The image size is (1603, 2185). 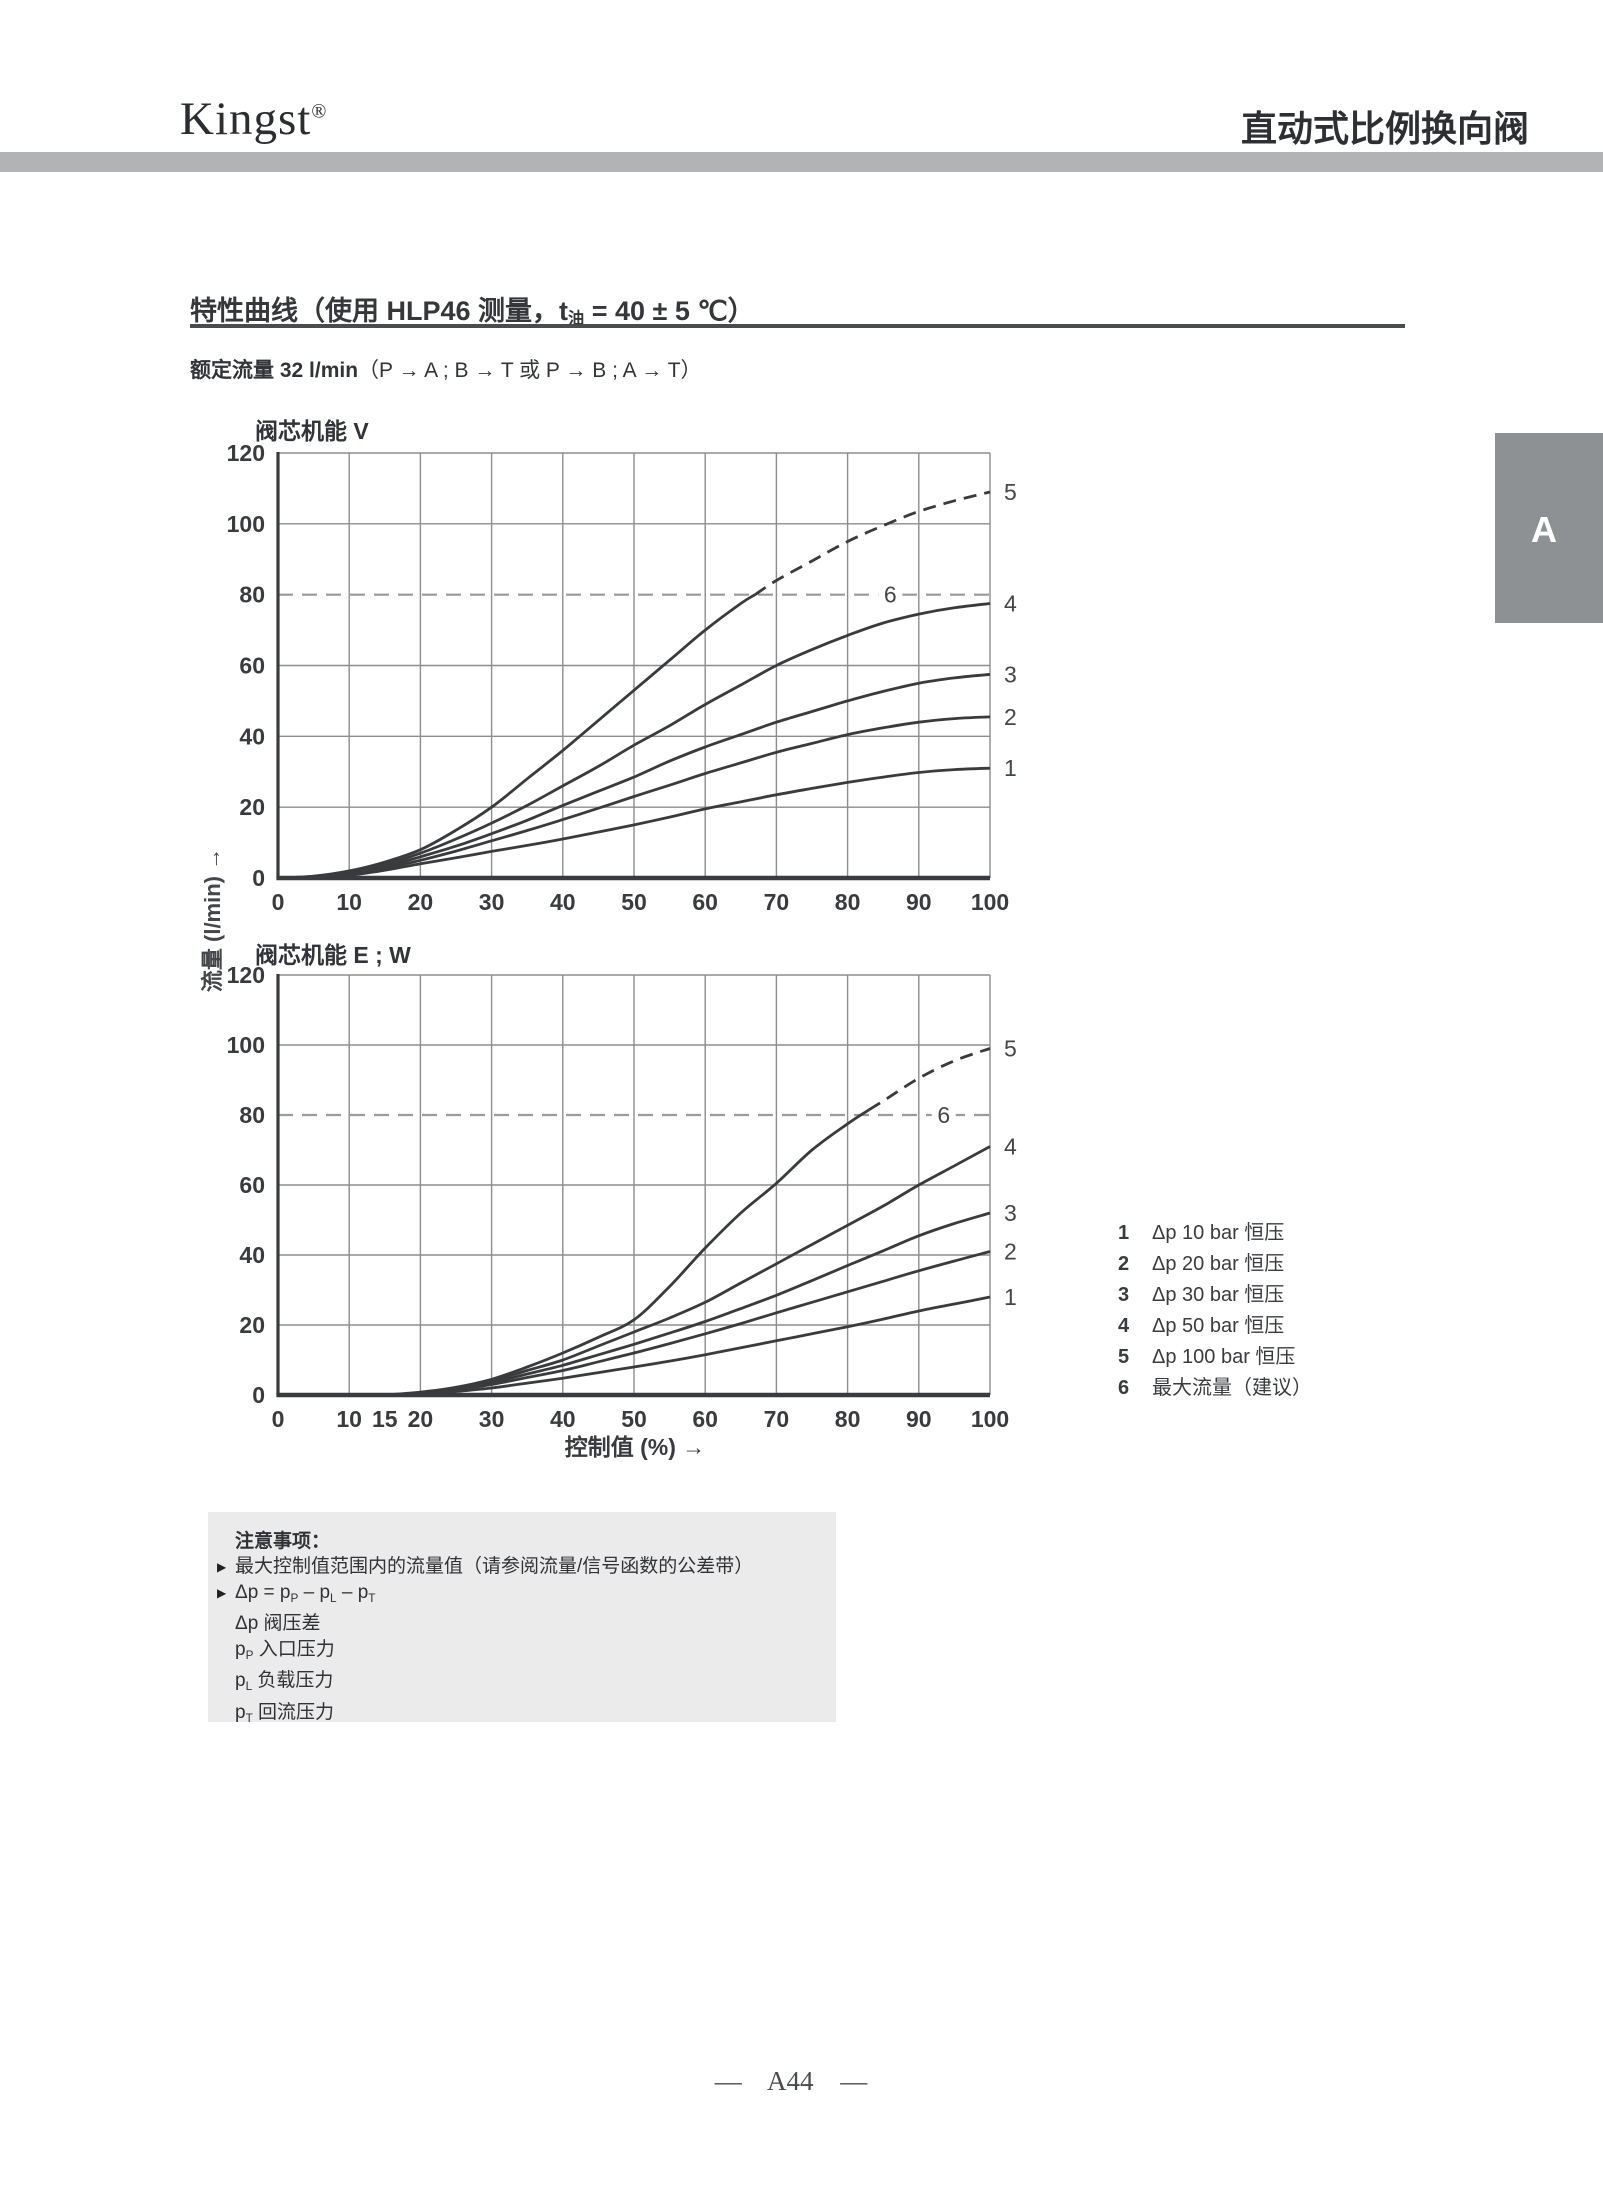 I want to click on note-line: Δp 阀压差, so click(x=278, y=1623).